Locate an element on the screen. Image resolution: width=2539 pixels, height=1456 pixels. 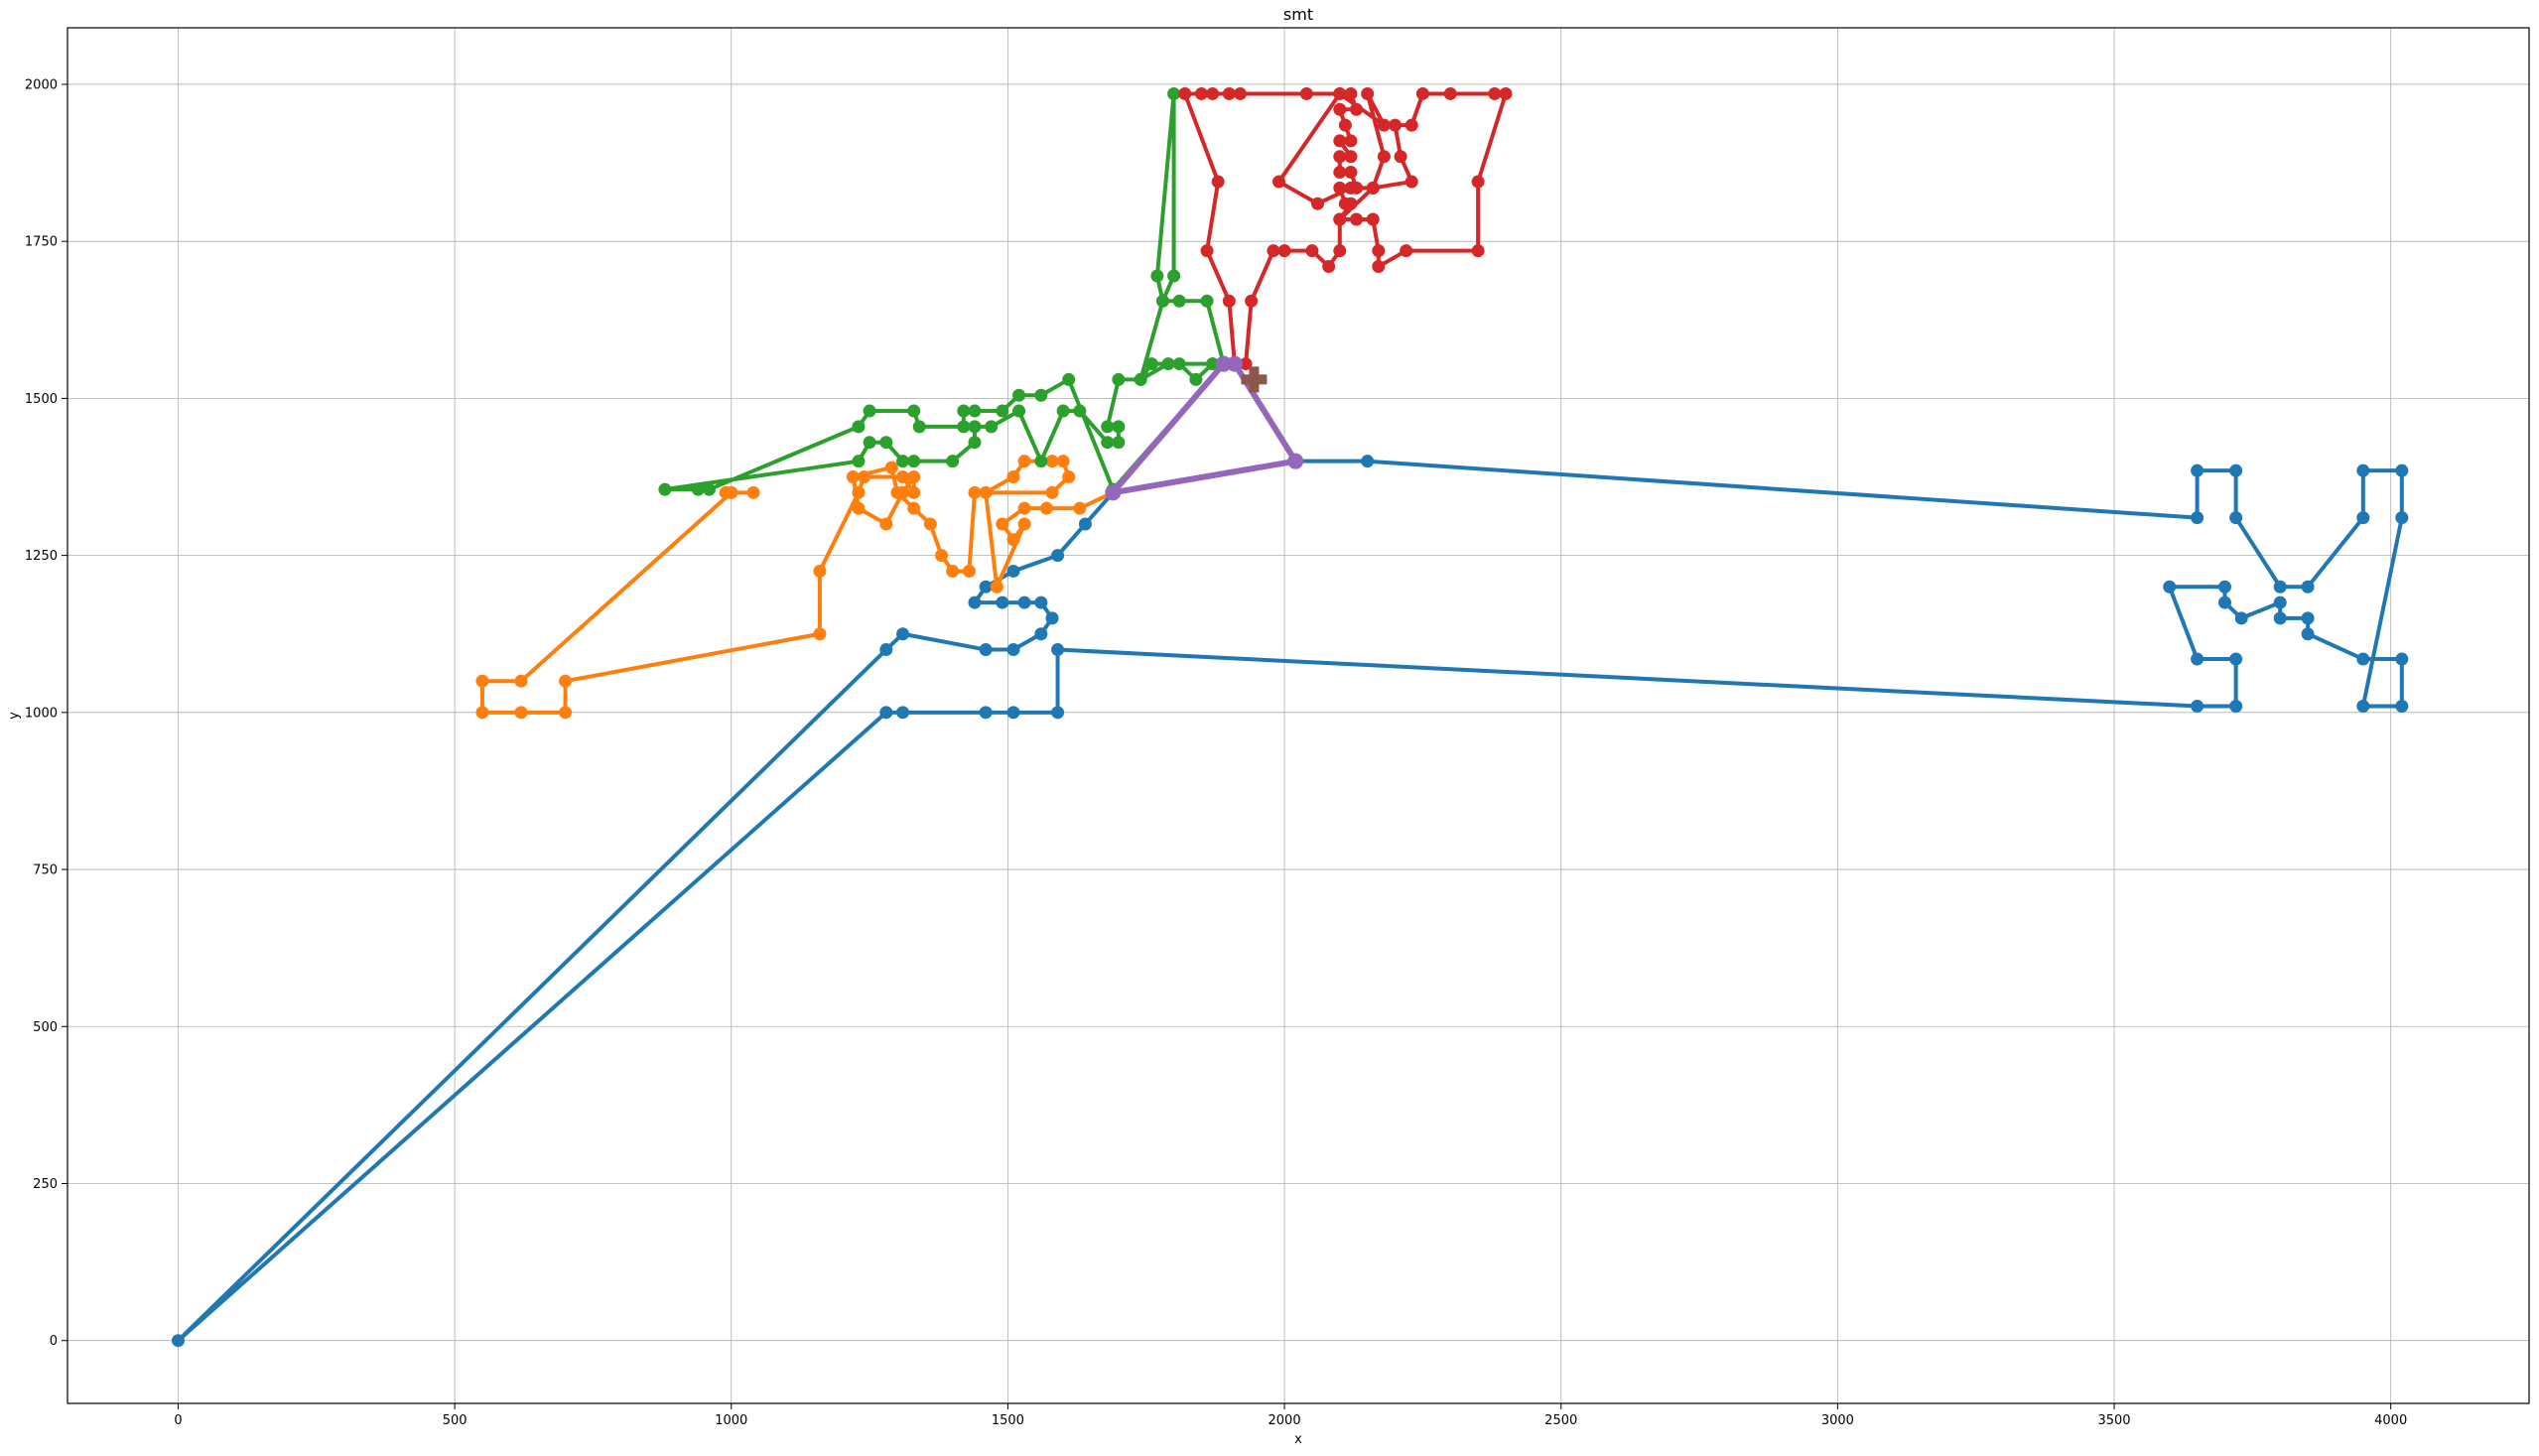
y-tick-label: 250 is located at coordinates (45, 1184).